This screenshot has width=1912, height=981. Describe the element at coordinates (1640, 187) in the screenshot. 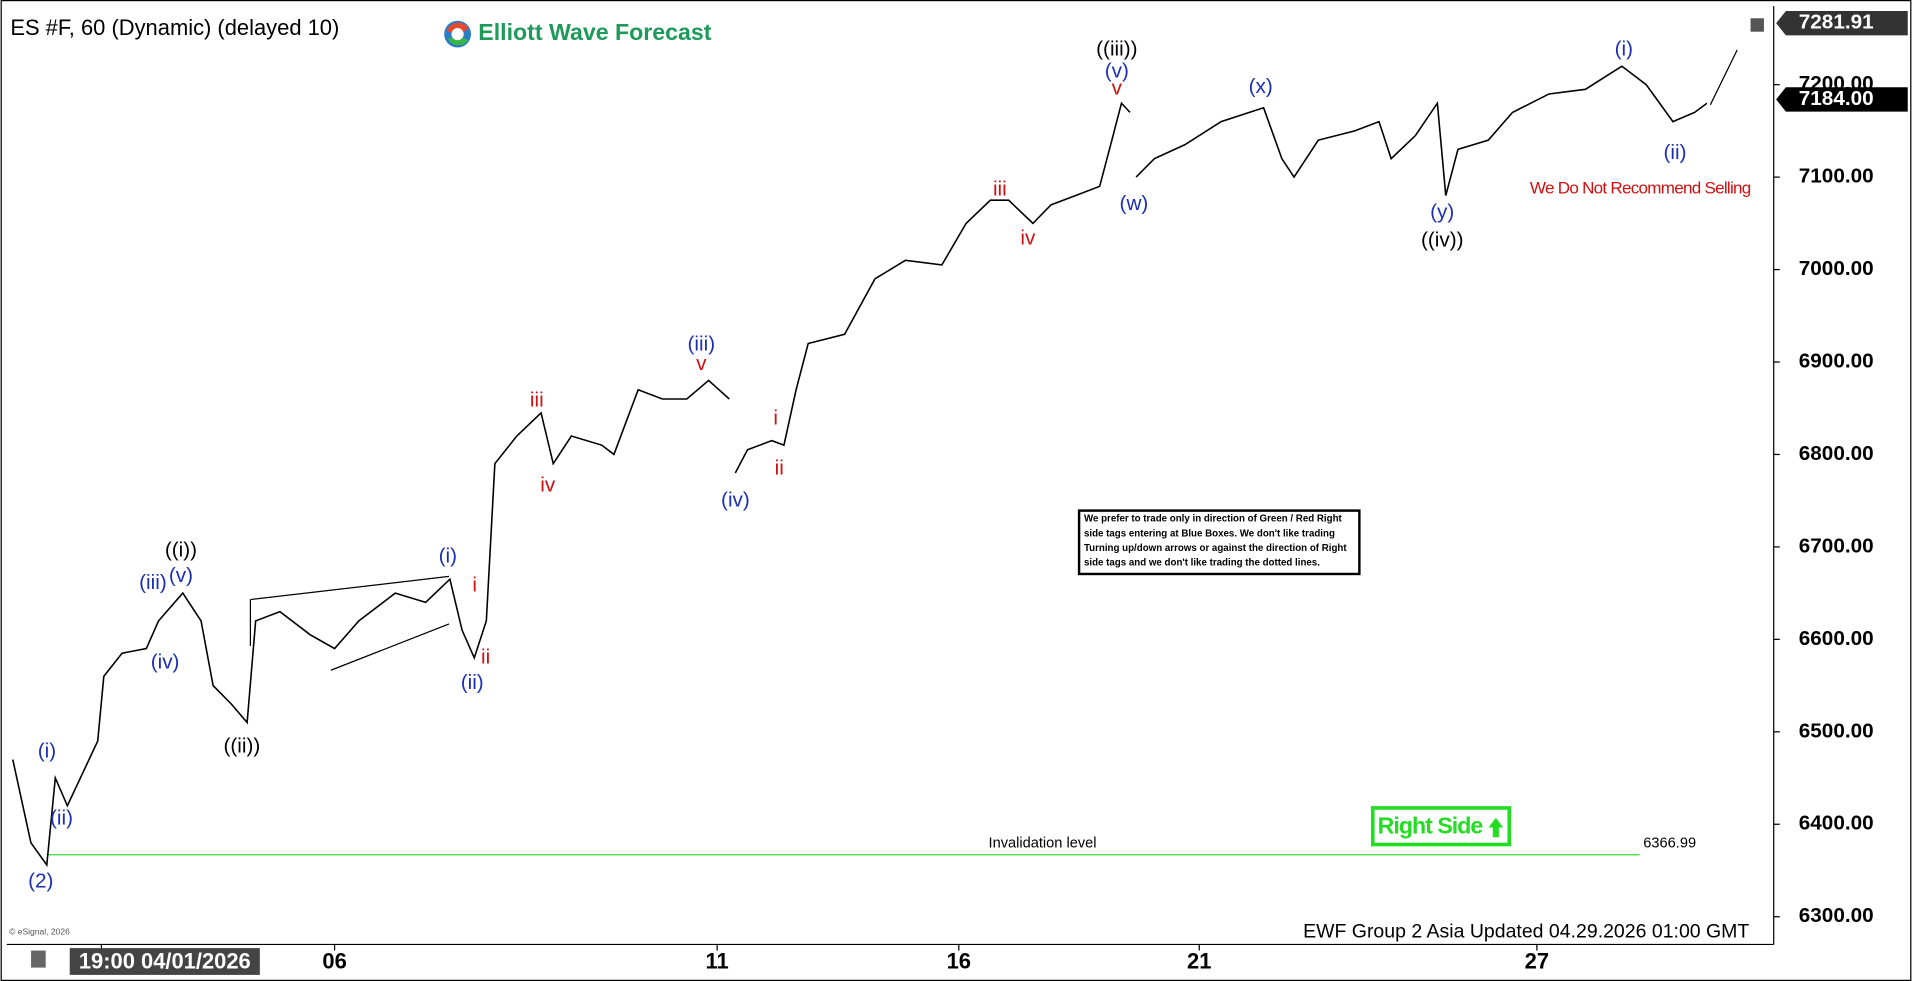

I see `warning-text: We Do Not Recommend Selling` at that location.